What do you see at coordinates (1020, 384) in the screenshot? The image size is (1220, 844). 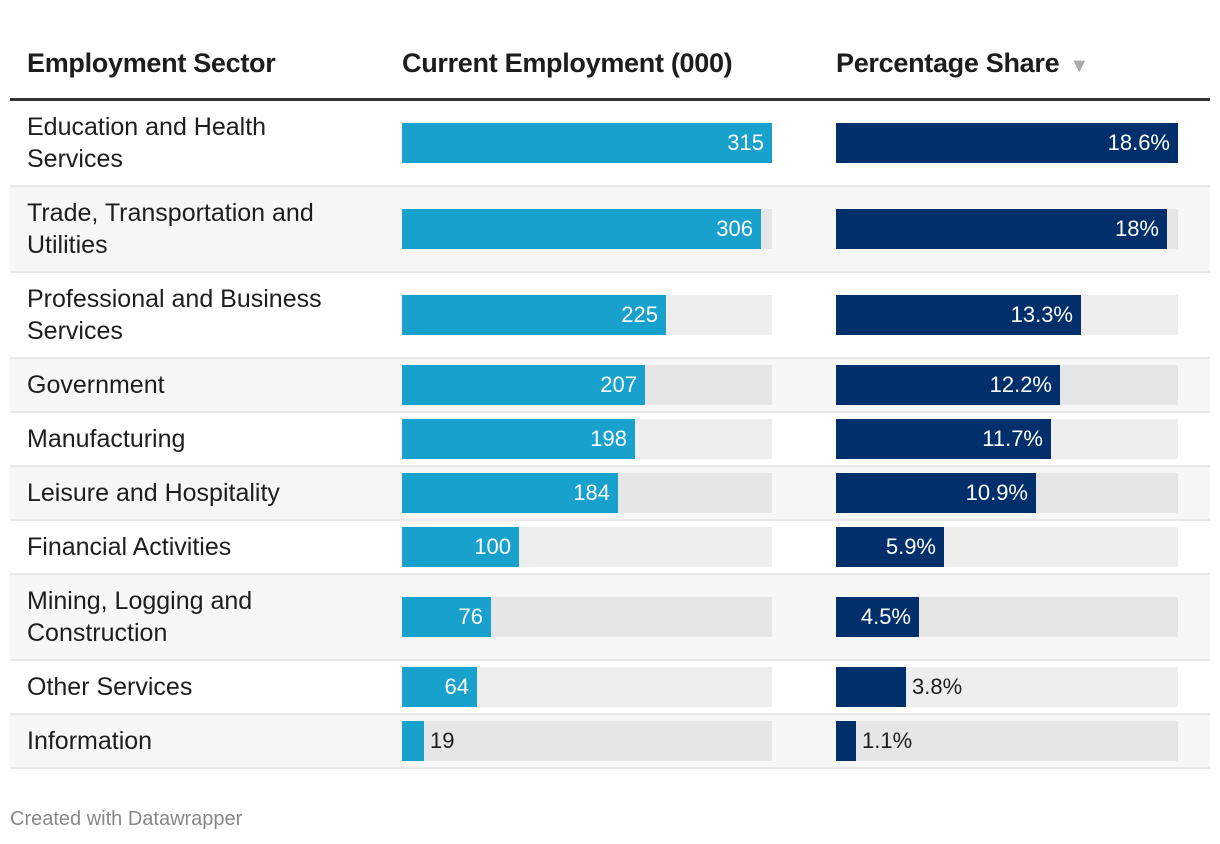 I see `share-value-label: 12.2%` at bounding box center [1020, 384].